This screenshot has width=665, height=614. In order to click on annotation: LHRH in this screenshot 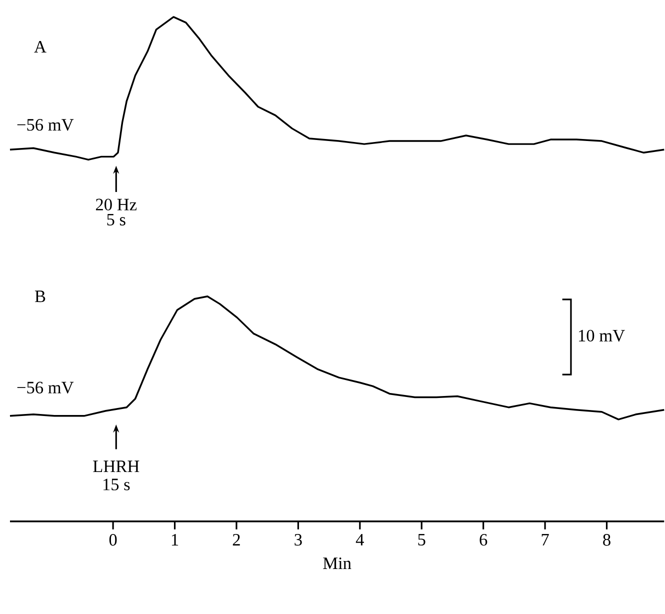, I will do `click(116, 466)`.